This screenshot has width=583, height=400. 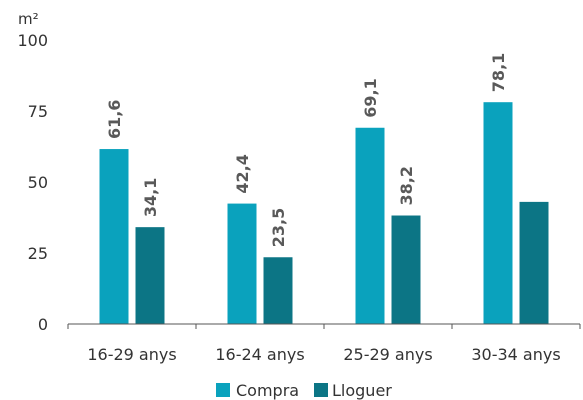 What do you see at coordinates (515, 354) in the screenshot?
I see `x-category-label: 30-34 anys` at bounding box center [515, 354].